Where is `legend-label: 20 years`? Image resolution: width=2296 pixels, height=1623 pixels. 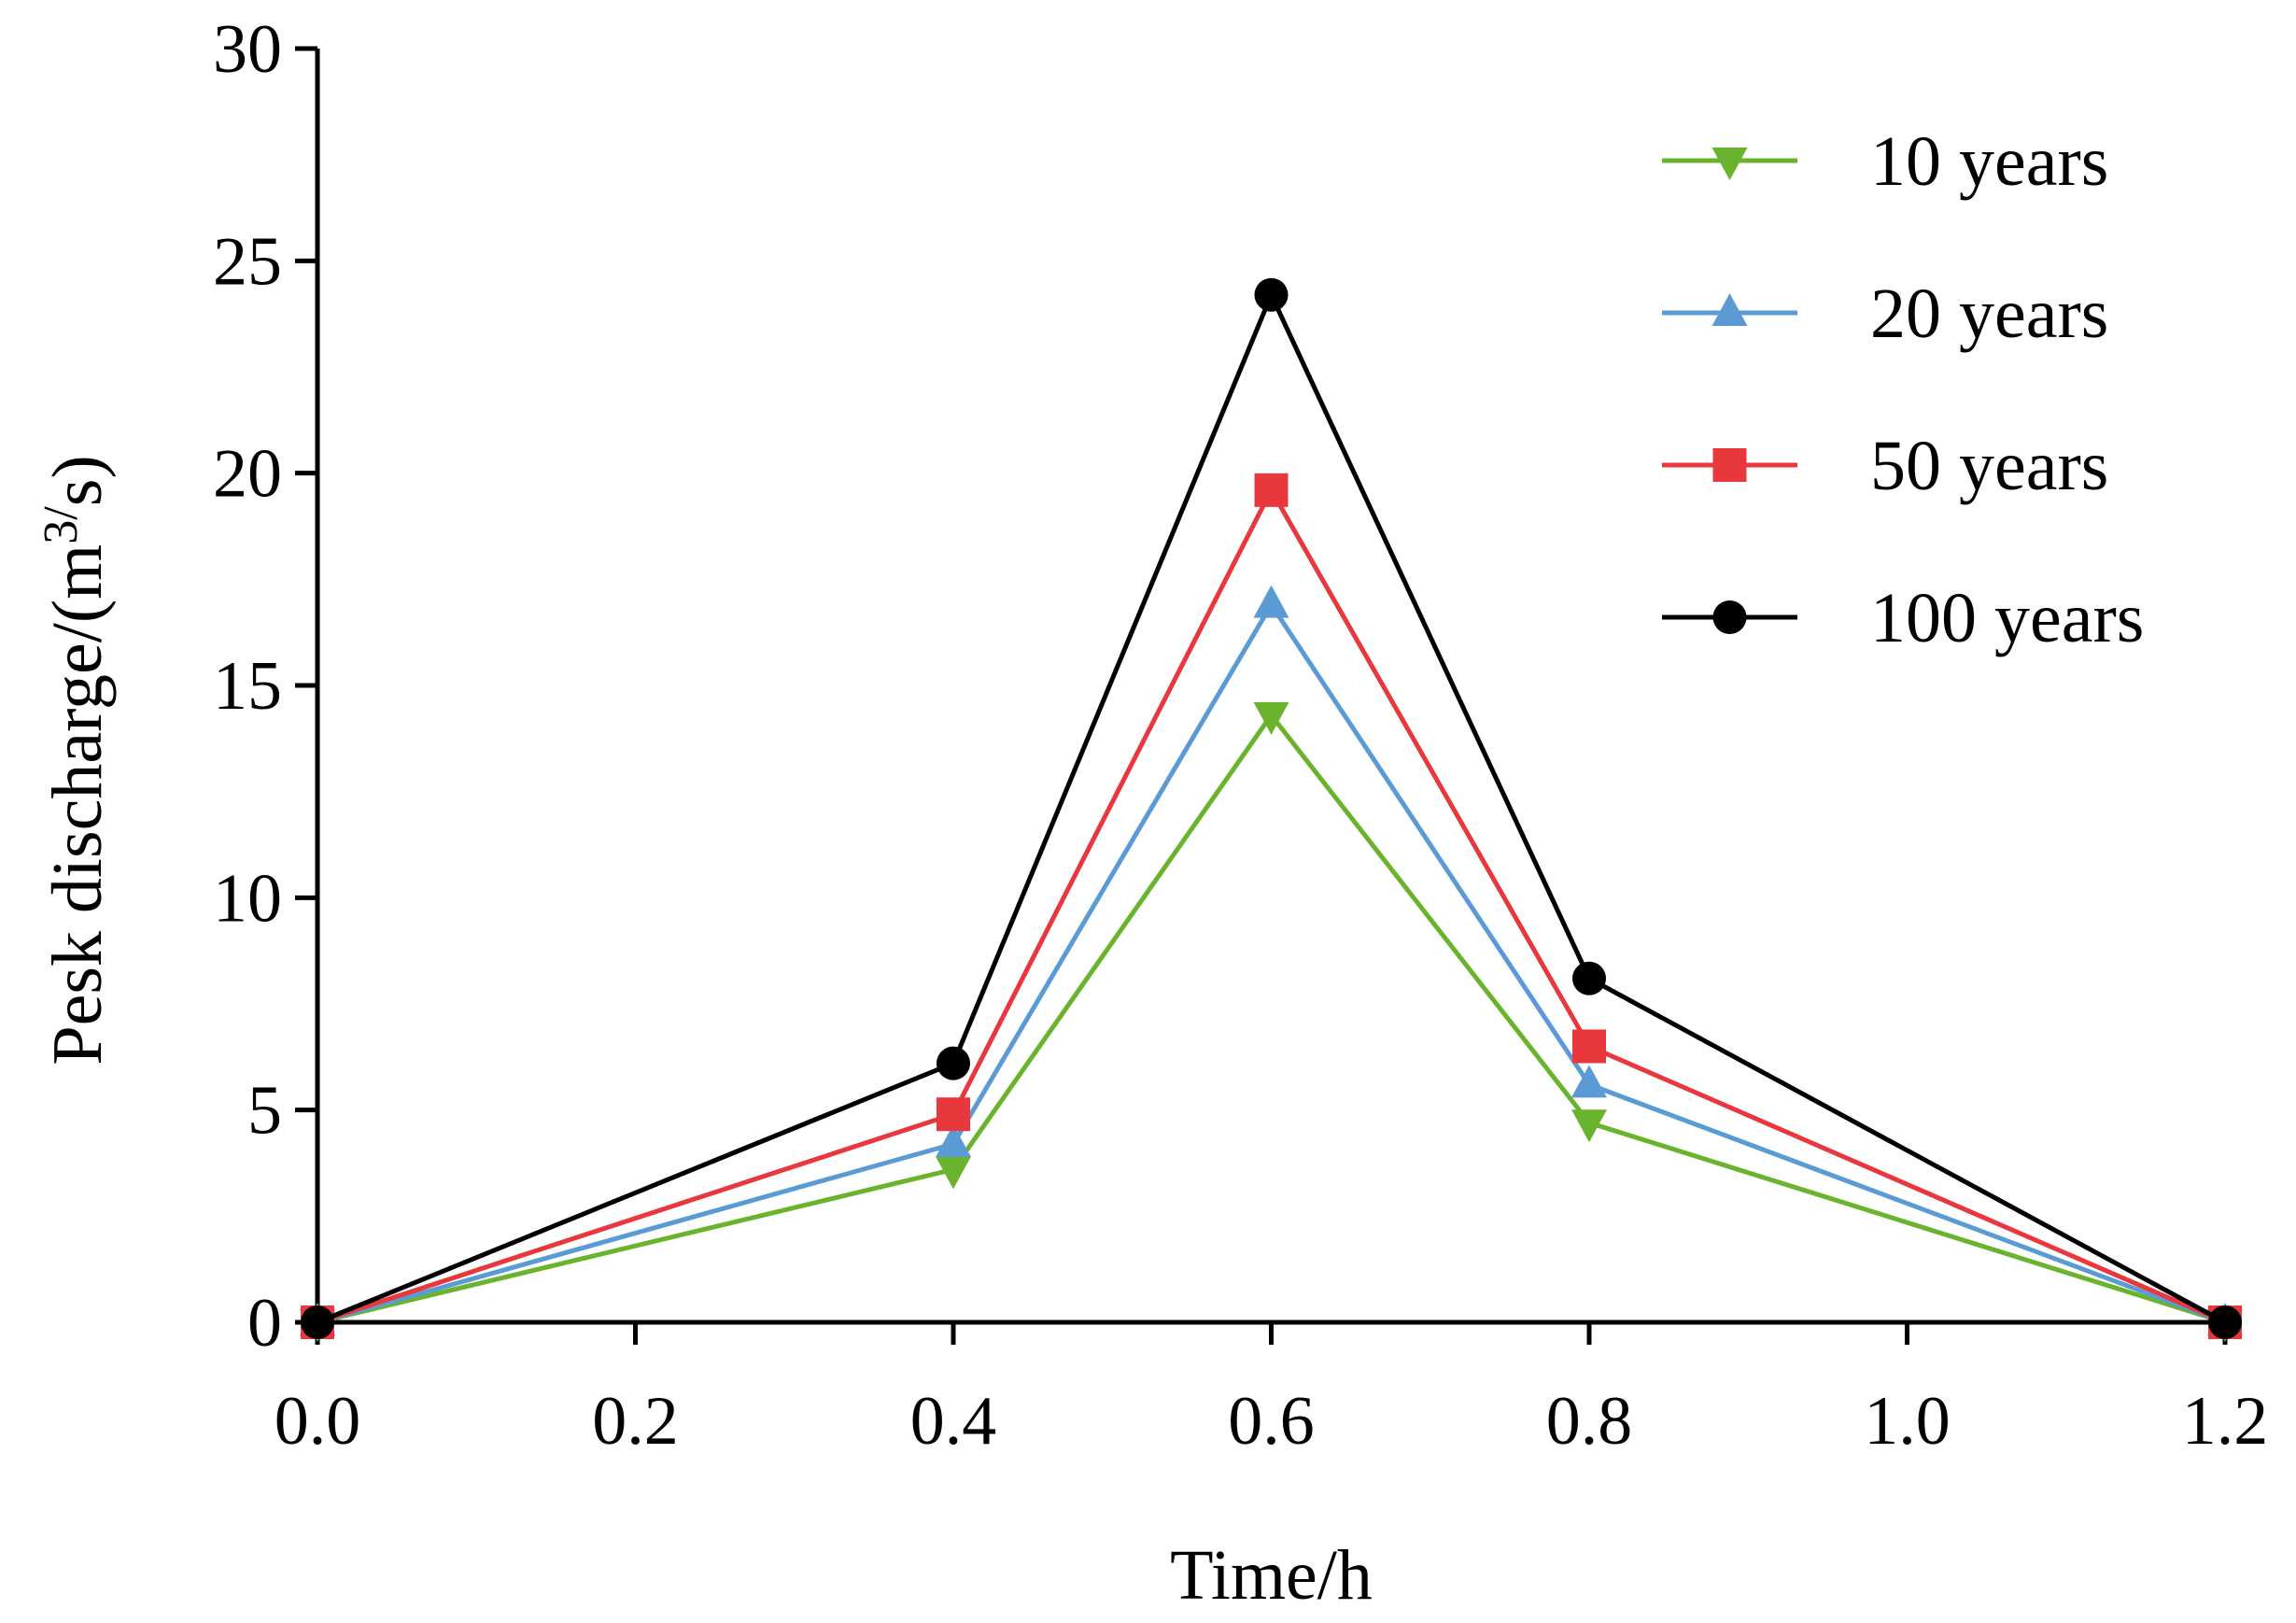 legend-label: 20 years is located at coordinates (1989, 314).